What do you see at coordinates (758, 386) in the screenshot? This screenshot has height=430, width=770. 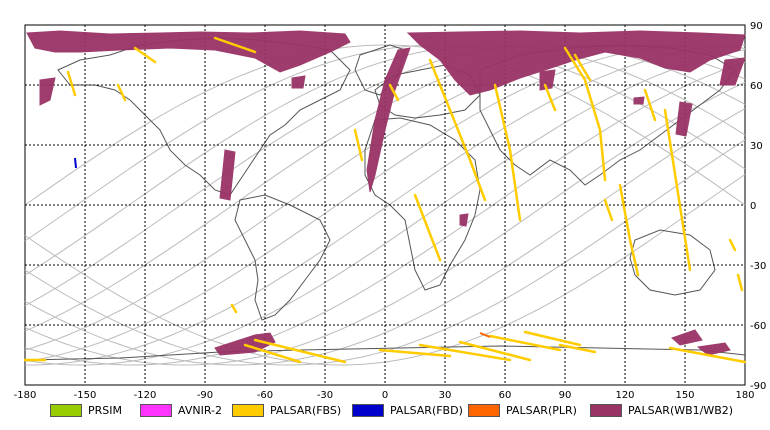 I see `latitude-tick-label: -90` at bounding box center [758, 386].